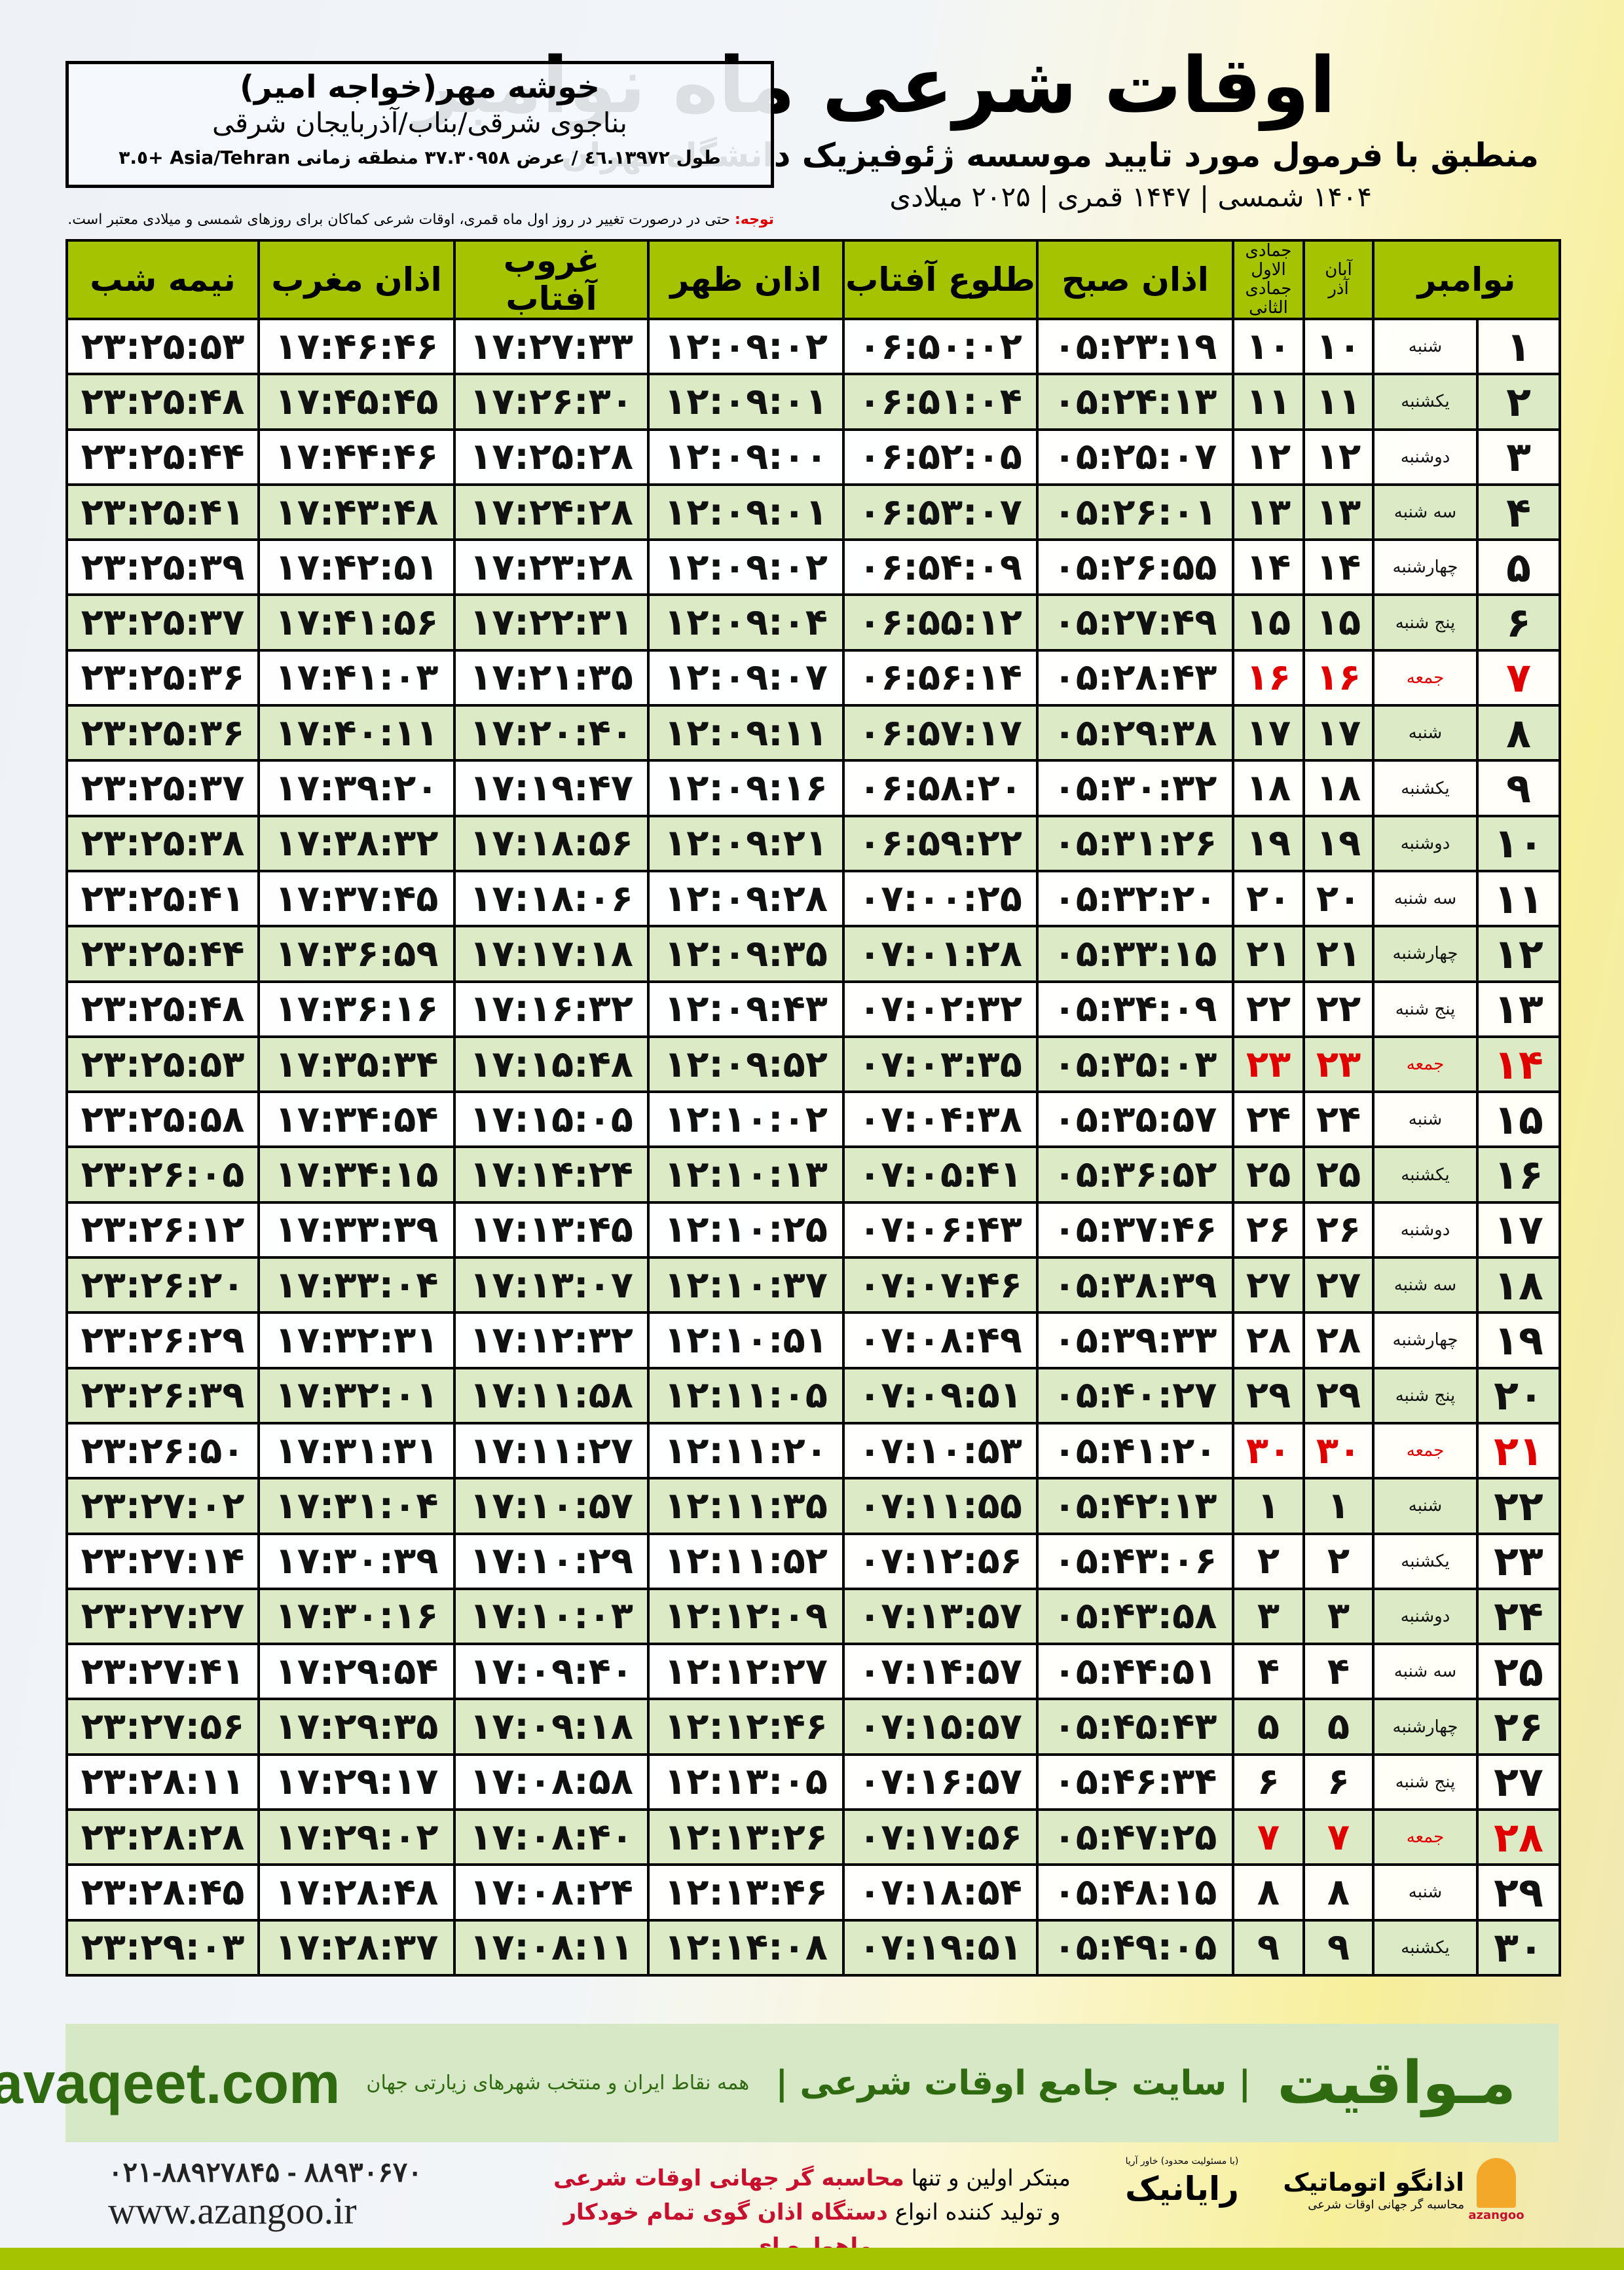 This screenshot has height=2270, width=1624. I want to click on cell-fajr: ۰۵:۴۲:۱۳, so click(1135, 1506).